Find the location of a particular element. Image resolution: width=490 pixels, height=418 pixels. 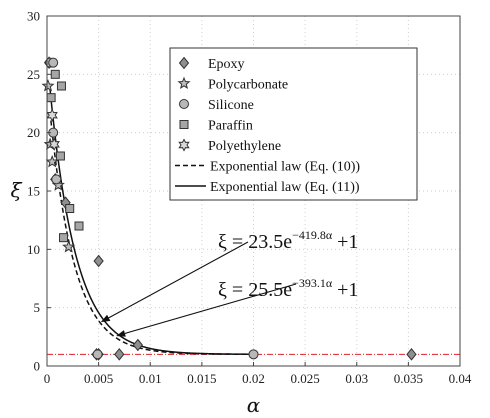

y-tick-label: 20 is located at coordinates (33, 132).